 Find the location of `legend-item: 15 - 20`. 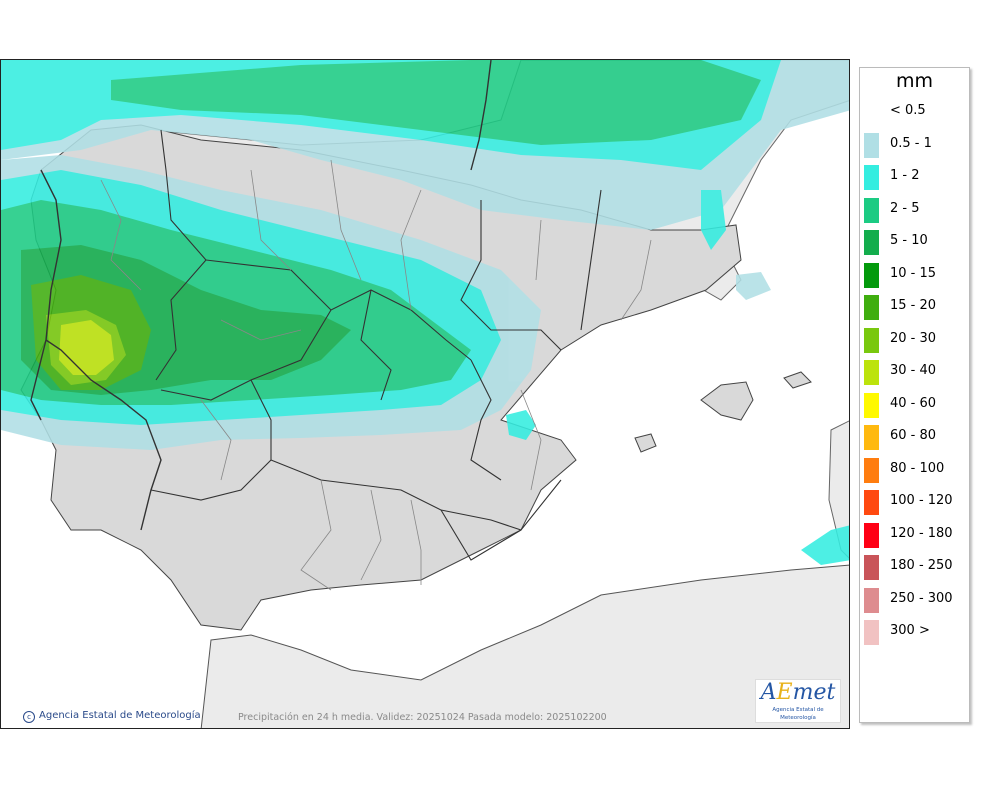

legend-item: 15 - 20 is located at coordinates (914, 307).